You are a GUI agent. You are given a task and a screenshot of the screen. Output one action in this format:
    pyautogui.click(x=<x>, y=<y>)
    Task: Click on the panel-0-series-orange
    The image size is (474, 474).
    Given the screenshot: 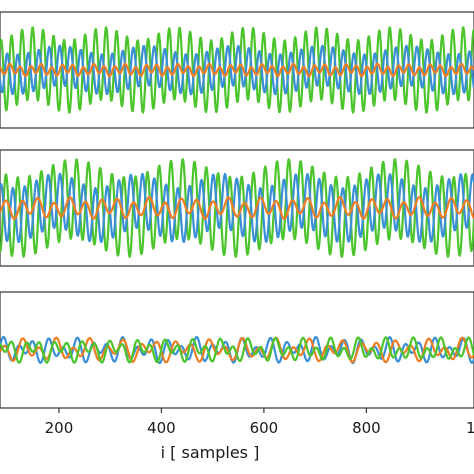 What is the action you would take?
    pyautogui.click(x=237, y=70)
    